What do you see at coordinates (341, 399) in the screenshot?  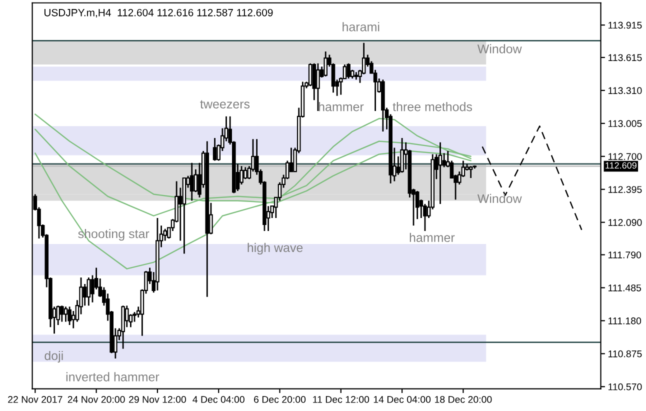 I see `x-tick-label: 11 Dec 12:00` at bounding box center [341, 399].